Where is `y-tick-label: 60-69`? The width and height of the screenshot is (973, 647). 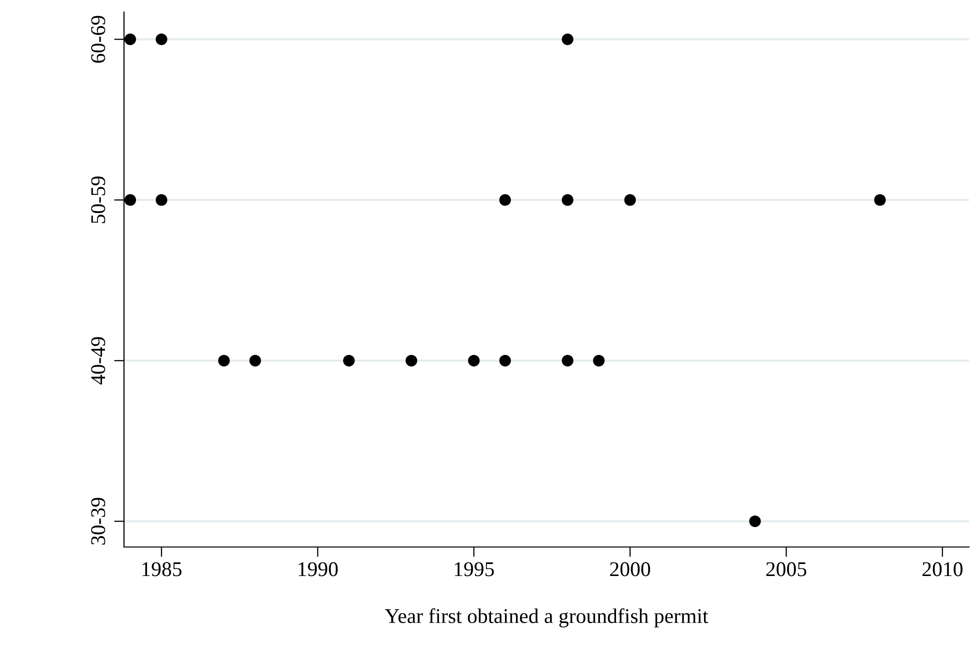 y-tick-label: 60-69 is located at coordinates (98, 39).